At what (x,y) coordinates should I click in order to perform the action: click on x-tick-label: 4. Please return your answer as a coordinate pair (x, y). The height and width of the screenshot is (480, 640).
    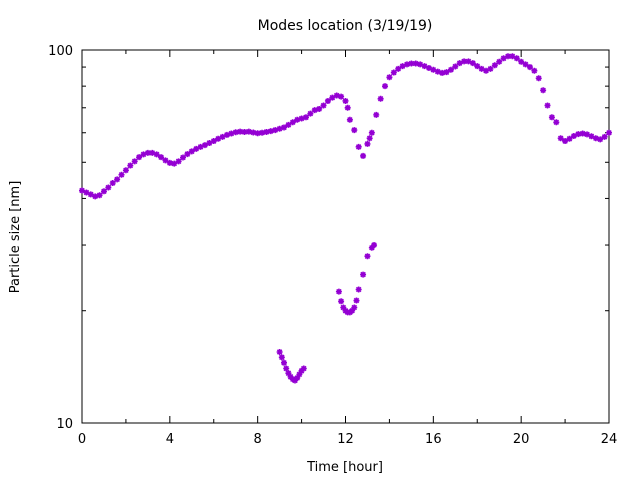
    Looking at the image, I should click on (170, 439).